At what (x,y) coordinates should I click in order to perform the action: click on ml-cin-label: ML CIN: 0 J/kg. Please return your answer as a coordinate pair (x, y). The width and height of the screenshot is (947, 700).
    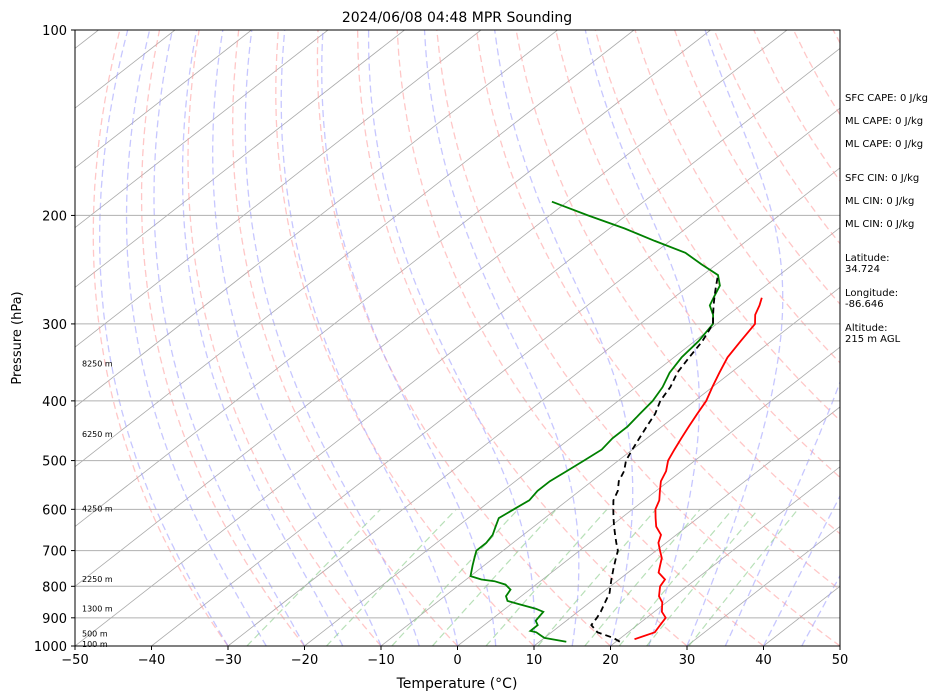
    Looking at the image, I should click on (880, 201).